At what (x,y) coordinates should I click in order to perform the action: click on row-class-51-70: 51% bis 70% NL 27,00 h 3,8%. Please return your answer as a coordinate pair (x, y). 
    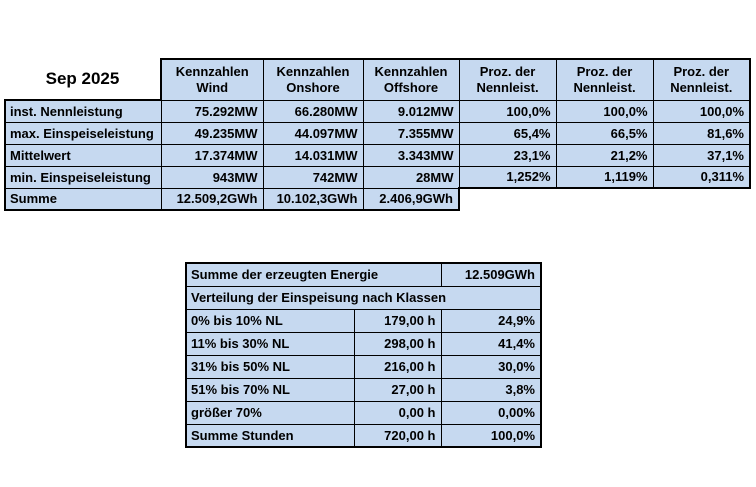
    Looking at the image, I should click on (363, 389).